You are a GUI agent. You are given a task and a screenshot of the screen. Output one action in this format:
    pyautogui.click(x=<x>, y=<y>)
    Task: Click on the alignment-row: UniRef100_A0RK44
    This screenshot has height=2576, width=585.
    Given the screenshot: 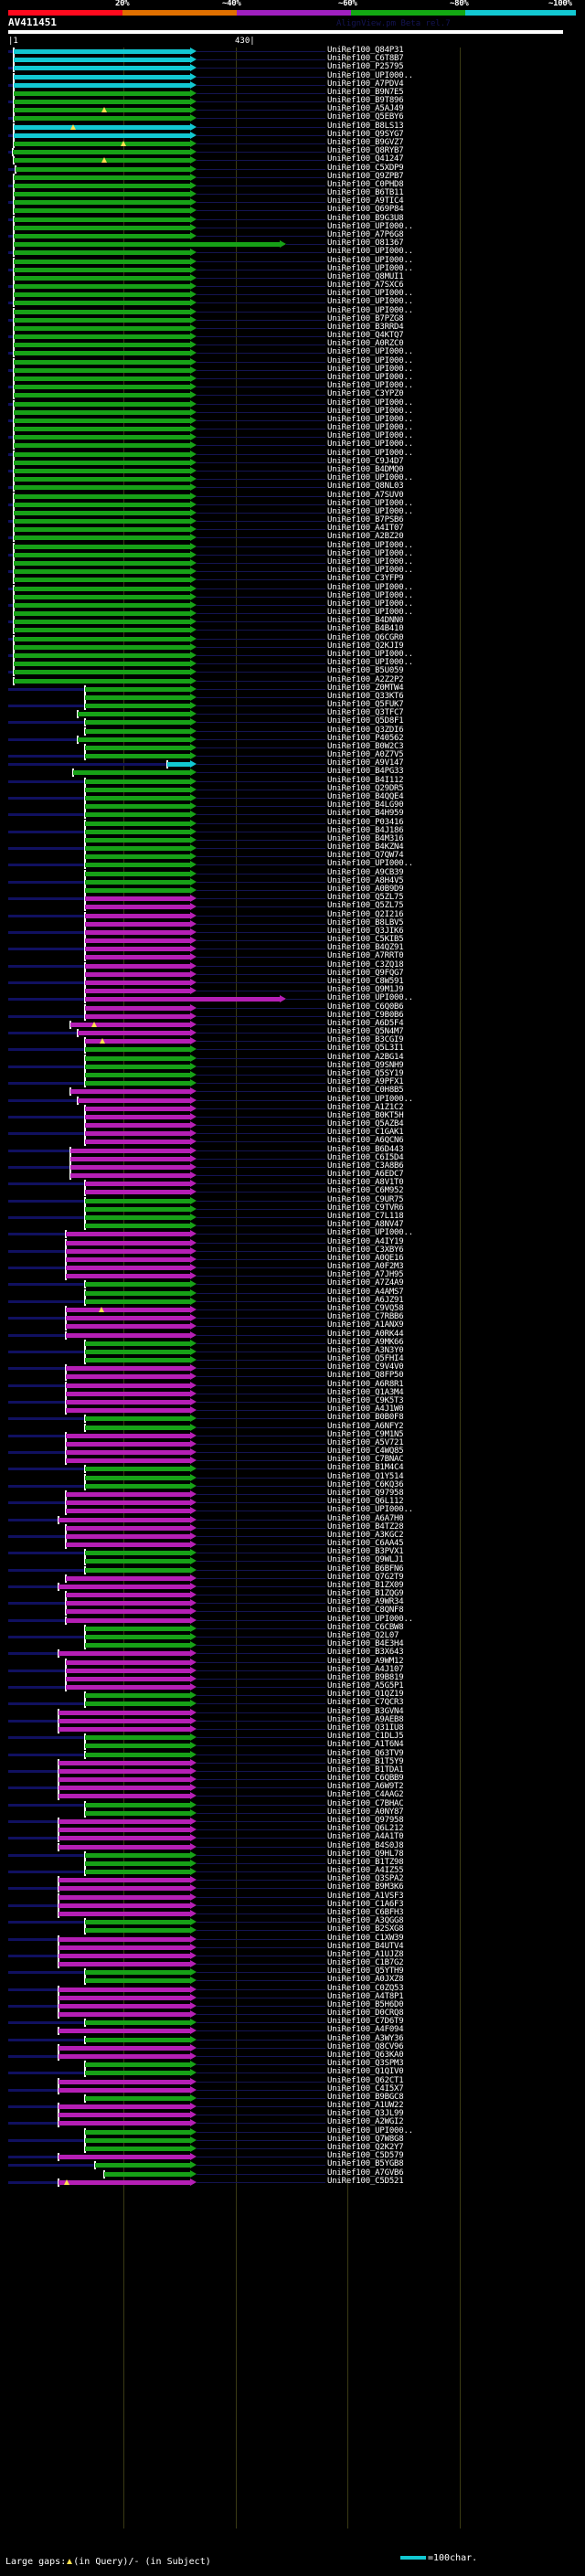 What is the action you would take?
    pyautogui.click(x=293, y=1335)
    